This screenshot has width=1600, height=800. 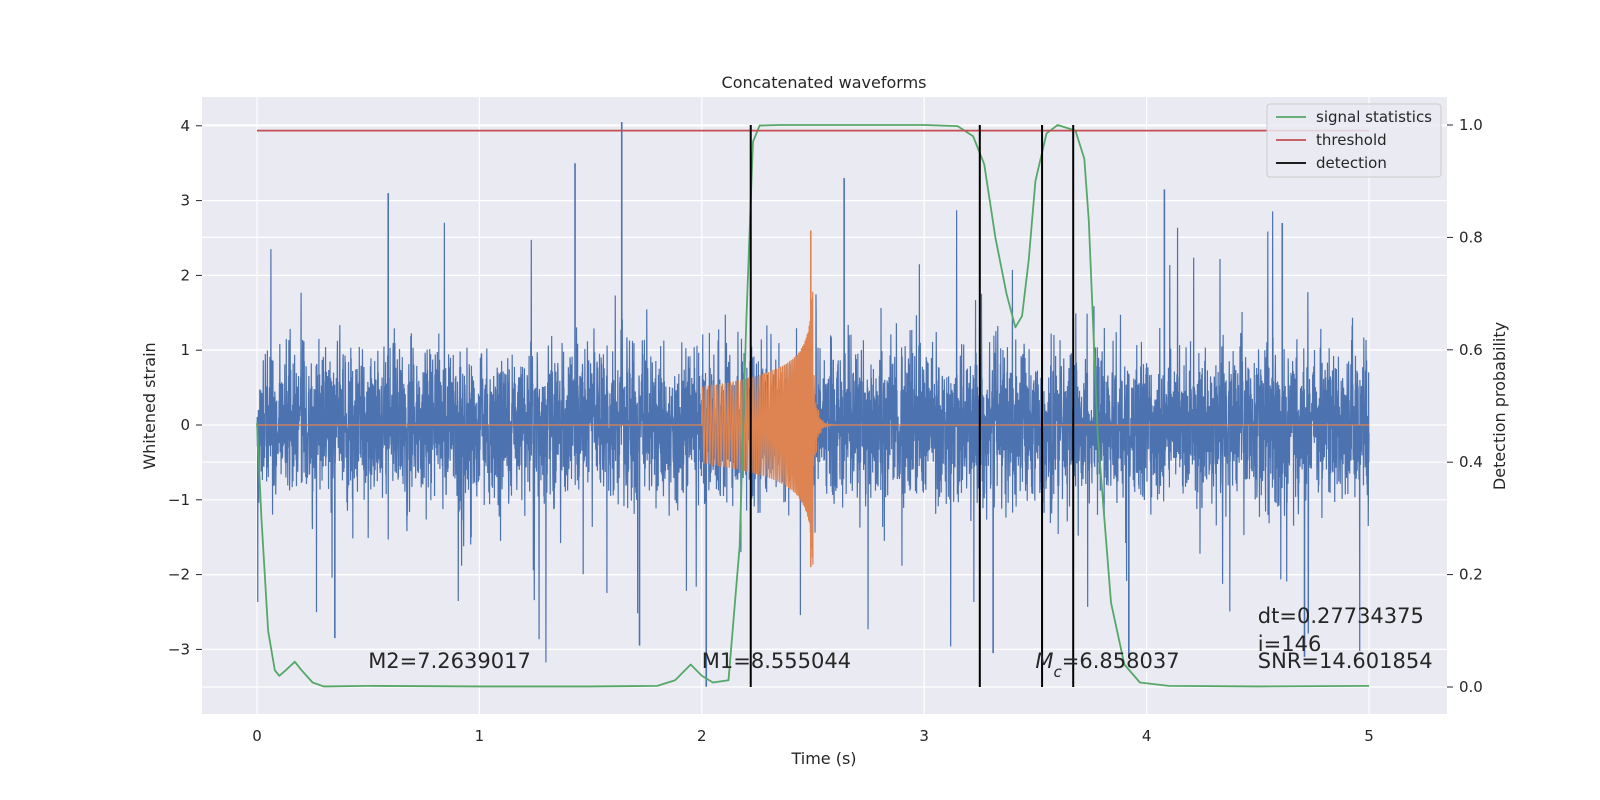 What do you see at coordinates (1290, 644) in the screenshot?
I see `annotation-4: i=146` at bounding box center [1290, 644].